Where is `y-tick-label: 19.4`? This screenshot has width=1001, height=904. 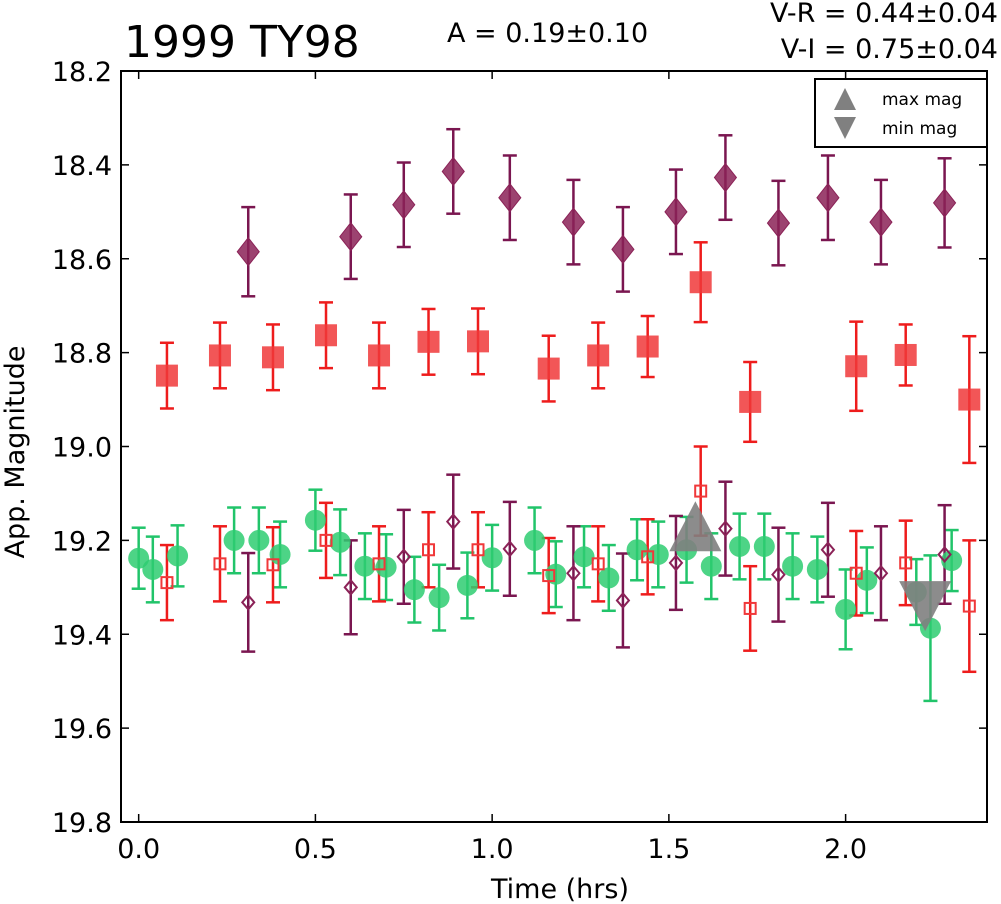 y-tick-label: 19.4 is located at coordinates (82, 635).